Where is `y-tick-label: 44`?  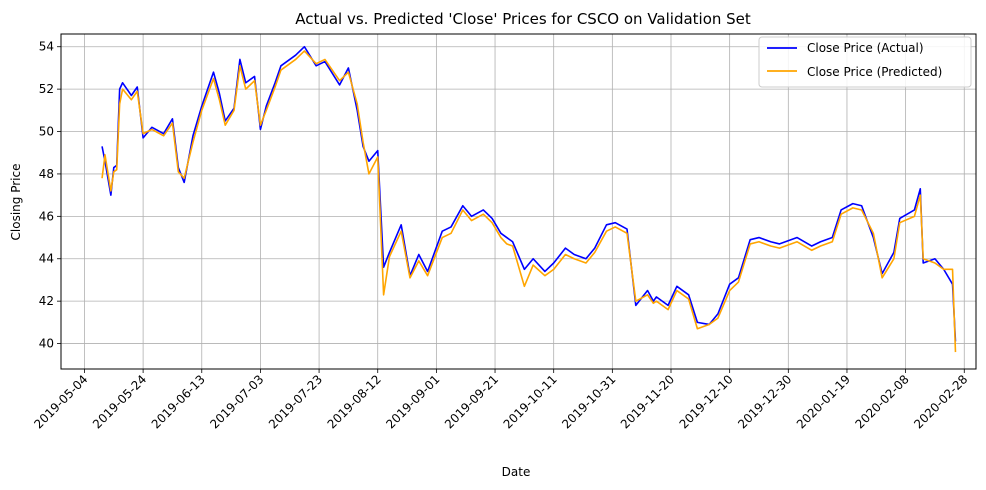 y-tick-label: 44 is located at coordinates (46, 259).